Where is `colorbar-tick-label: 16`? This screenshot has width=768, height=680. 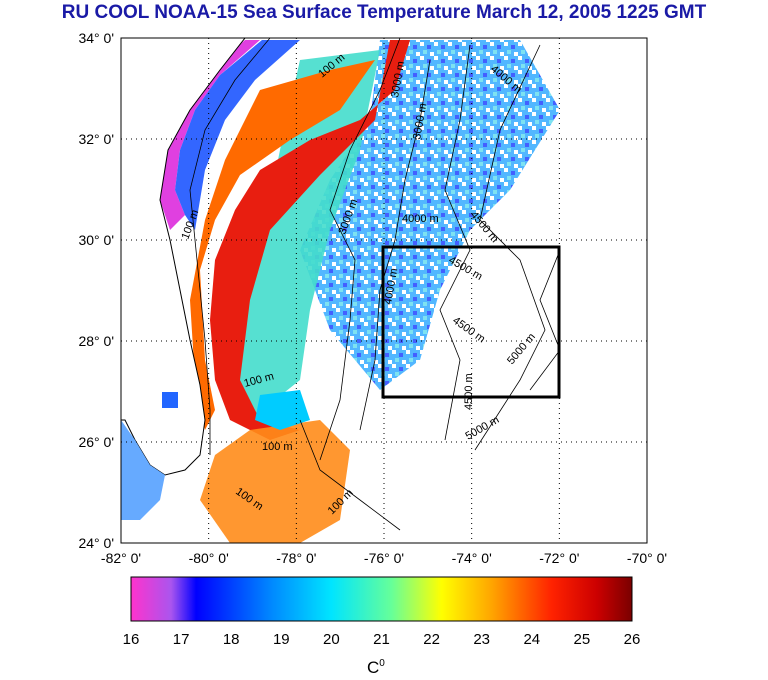
colorbar-tick-label: 16 is located at coordinates (131, 639).